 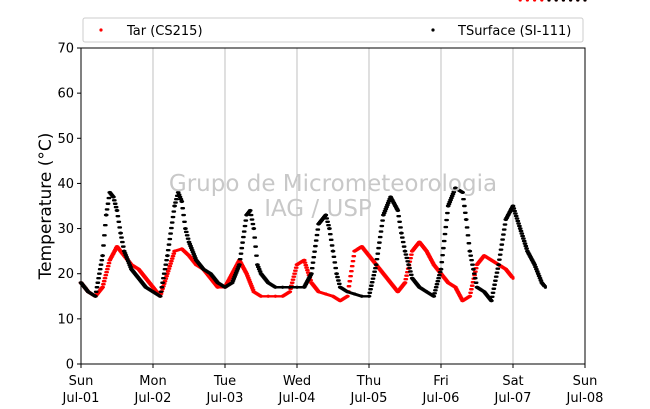 What do you see at coordinates (441, 381) in the screenshot?
I see `x-tick-label-day: Fri` at bounding box center [441, 381].